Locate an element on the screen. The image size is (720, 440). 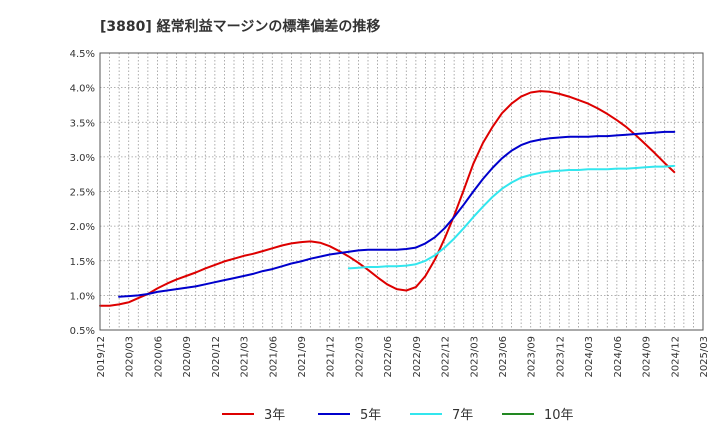
y-axis: 0.5% 1.0% 1.5% 2.0% 2.5% 3.0% 3.5% 4.0% 4.5% is located at coordinates (82, 193).